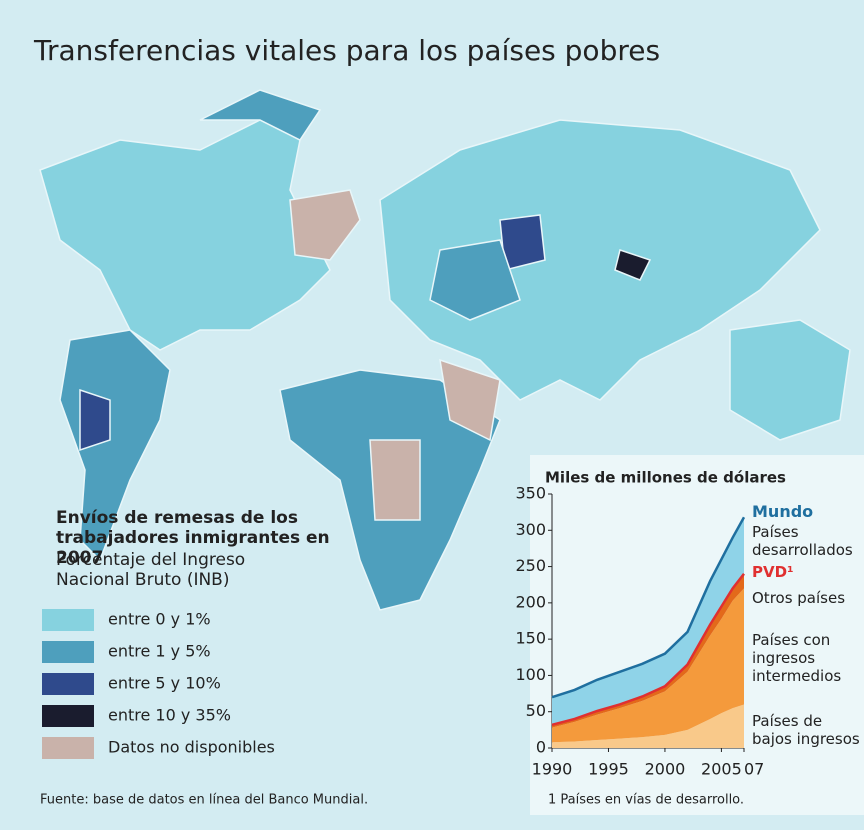 Image resolution: width=864 pixels, height=830 pixels. What do you see at coordinates (799, 598) in the screenshot?
I see `series-label: Otros países` at bounding box center [799, 598].